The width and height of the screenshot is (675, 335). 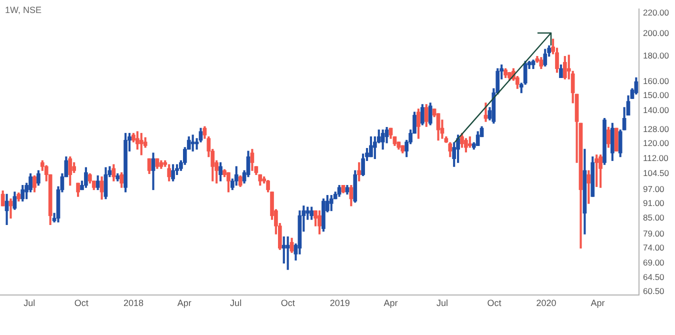 What do you see at coordinates (656, 33) in the screenshot?
I see `y-tick-label: 200.00` at bounding box center [656, 33].